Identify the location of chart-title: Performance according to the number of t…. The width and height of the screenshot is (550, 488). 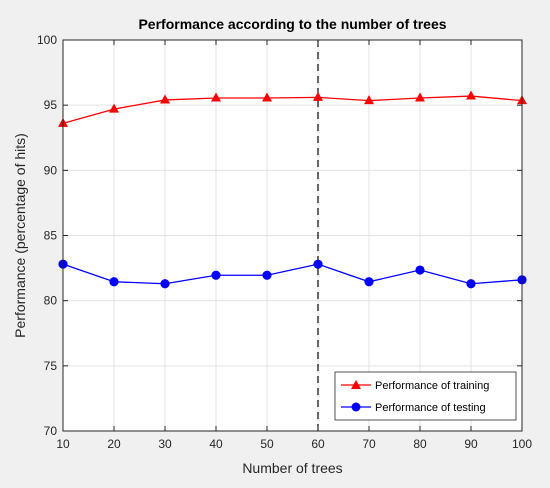
(292, 24).